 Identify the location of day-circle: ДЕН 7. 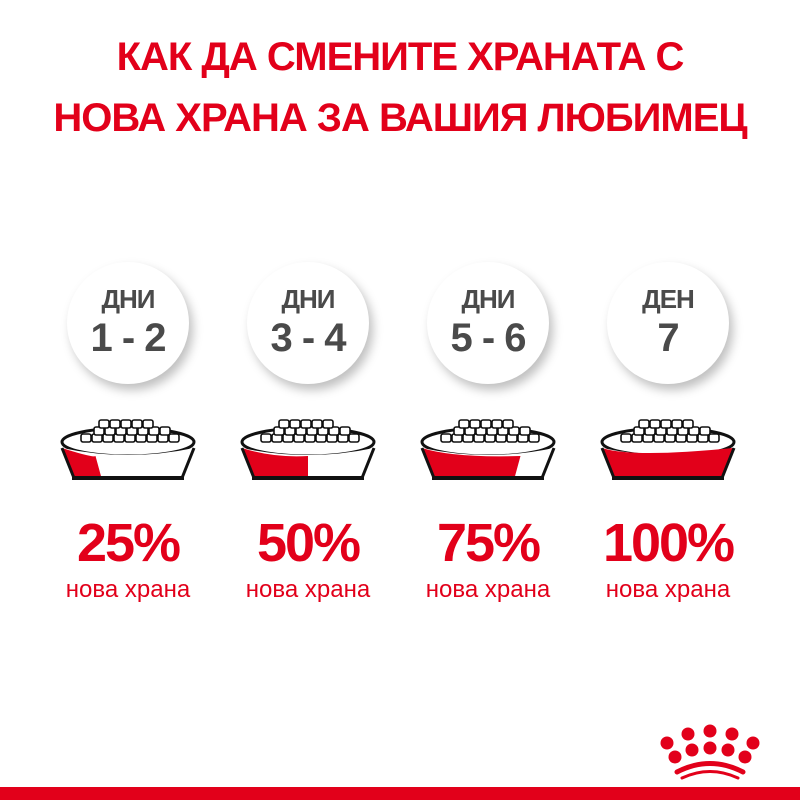
(668, 323).